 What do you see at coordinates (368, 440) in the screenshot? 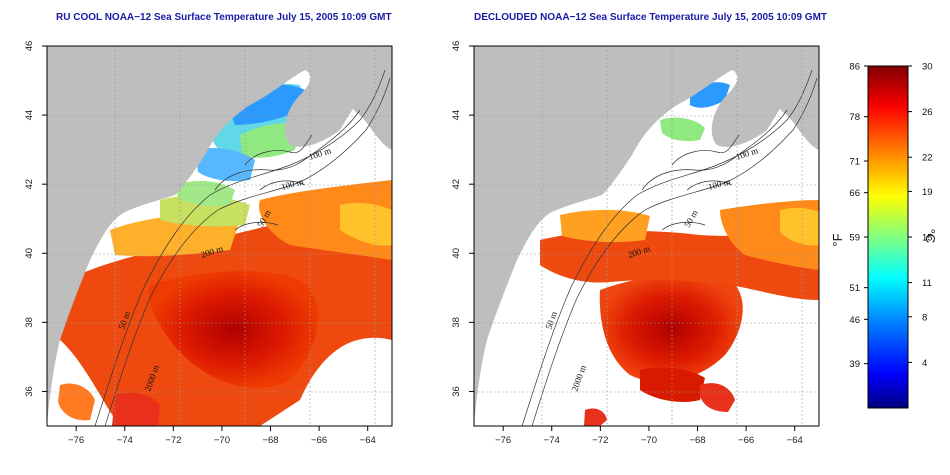
I see `left-x-tick-label: −64` at bounding box center [368, 440].